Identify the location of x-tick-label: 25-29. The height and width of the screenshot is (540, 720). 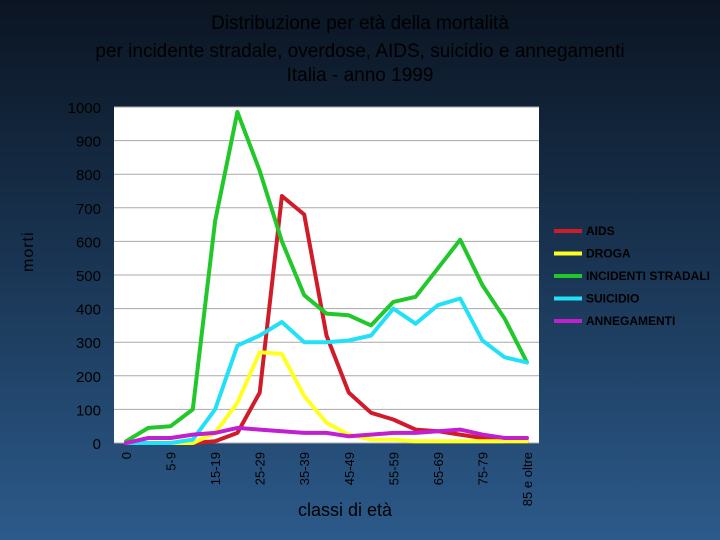
(260, 468).